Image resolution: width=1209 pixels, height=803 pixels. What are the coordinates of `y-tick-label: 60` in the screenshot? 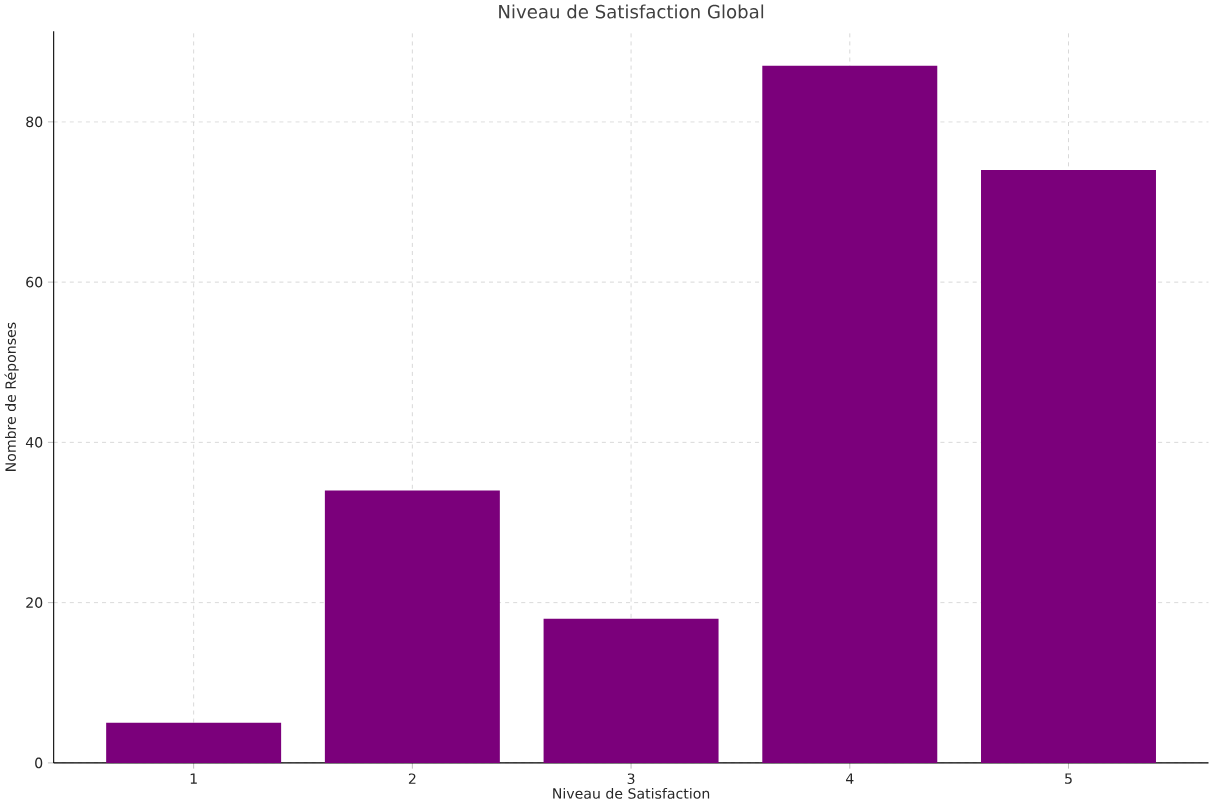 It's located at (34, 282).